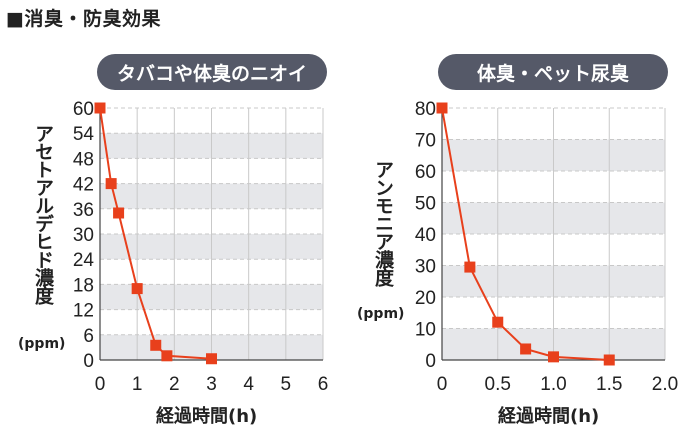  I want to click on x-tick-label: 0.5, so click(498, 384).